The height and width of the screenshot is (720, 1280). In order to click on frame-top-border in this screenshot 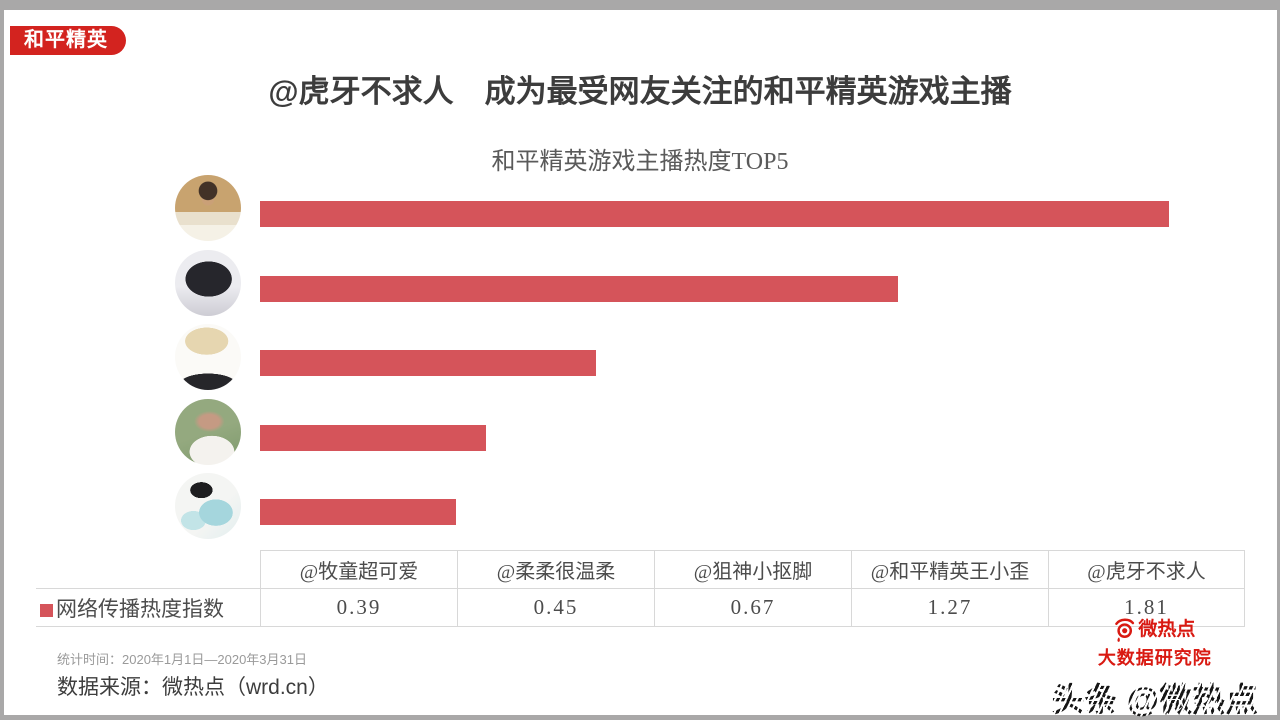, I will do `click(640, 5)`.